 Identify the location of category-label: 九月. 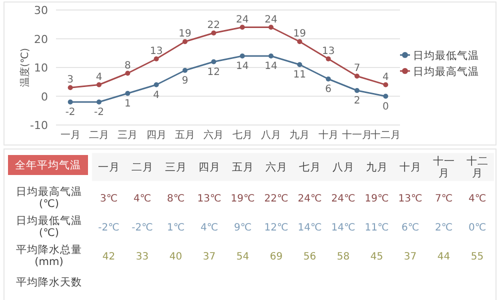
(377, 167).